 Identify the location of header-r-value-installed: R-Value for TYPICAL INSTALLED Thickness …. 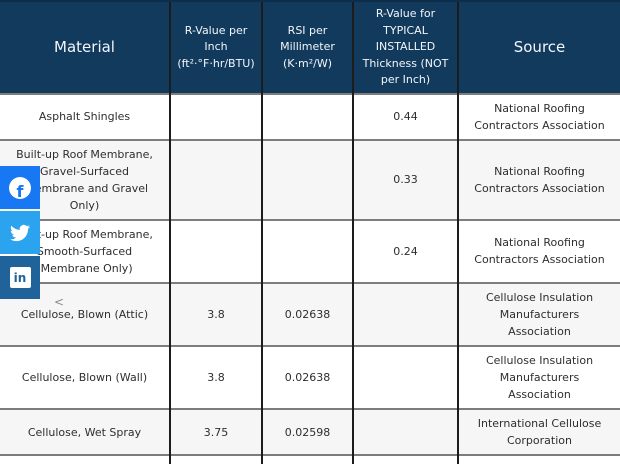
(405, 47).